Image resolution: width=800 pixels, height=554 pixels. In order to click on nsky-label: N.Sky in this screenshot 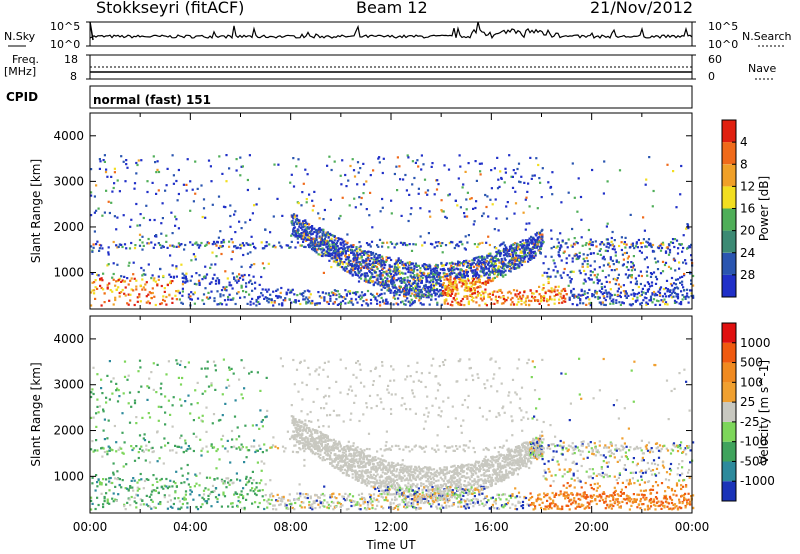, I will do `click(20, 36)`.